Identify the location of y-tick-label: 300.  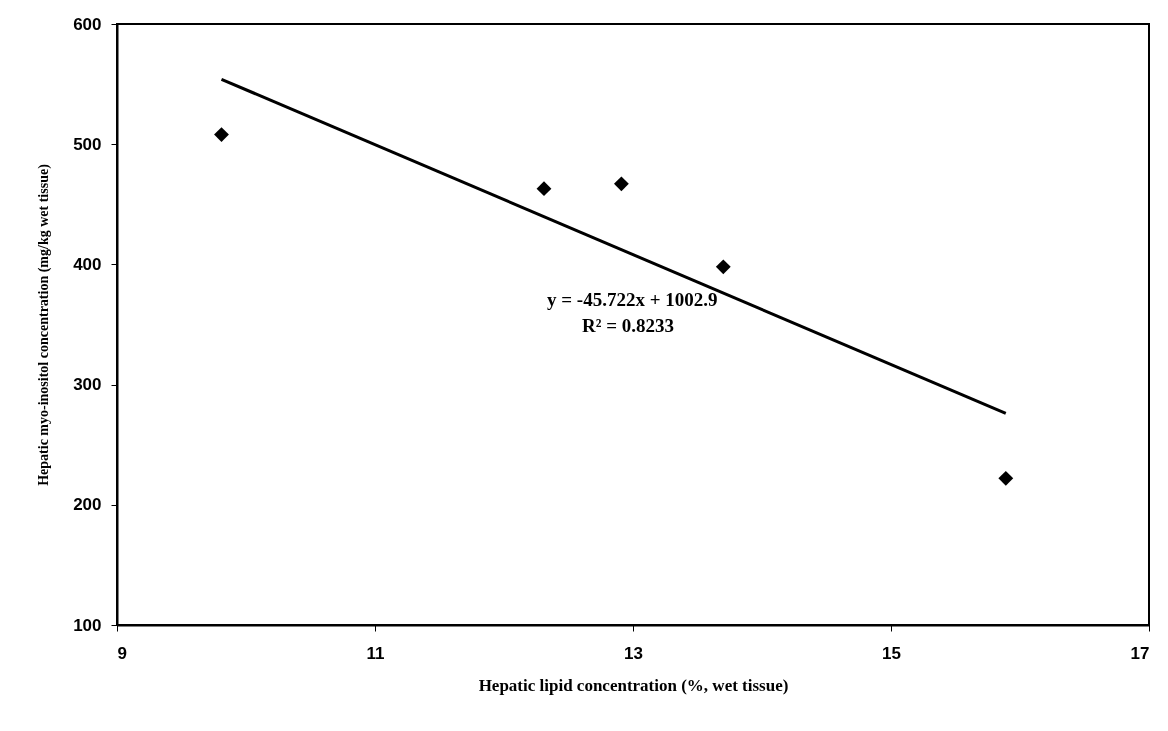
(87, 385).